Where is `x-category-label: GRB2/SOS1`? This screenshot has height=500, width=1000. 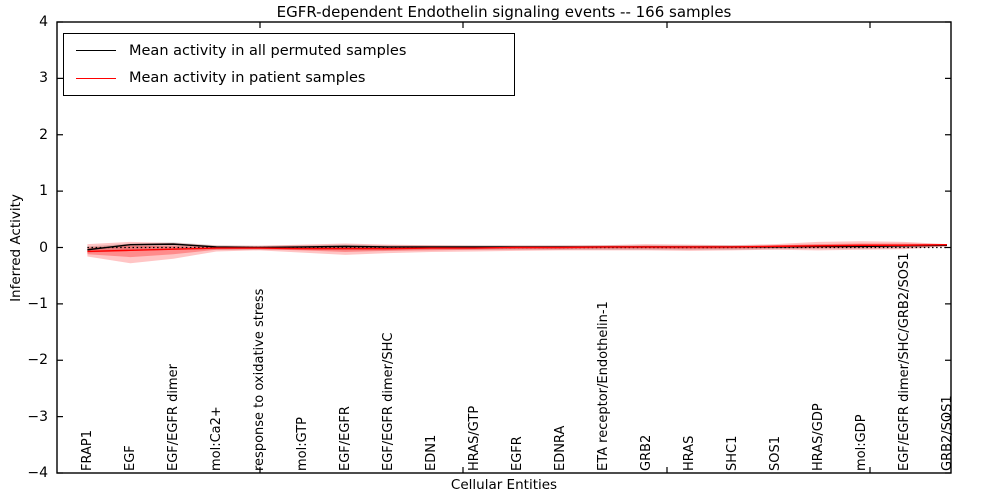 x-category-label: GRB2/SOS1 is located at coordinates (947, 433).